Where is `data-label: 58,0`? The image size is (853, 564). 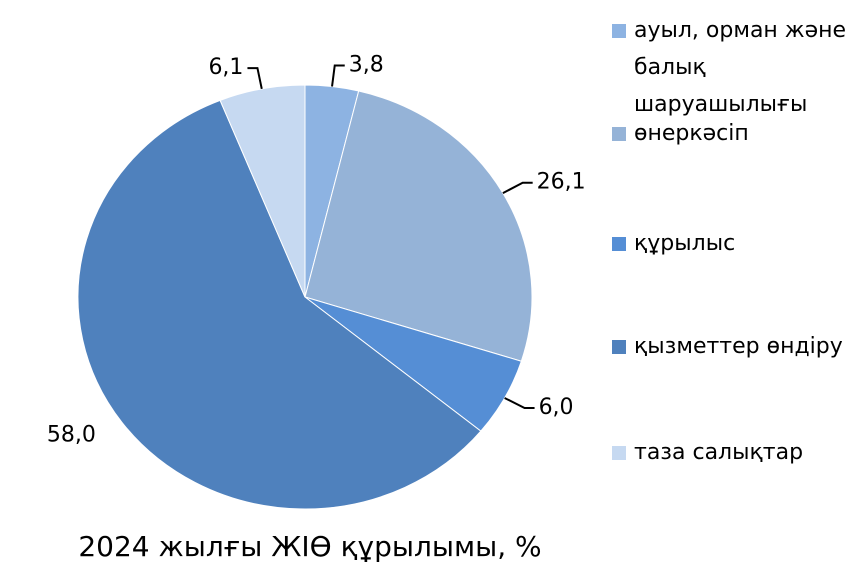
data-label: 58,0 is located at coordinates (71, 434).